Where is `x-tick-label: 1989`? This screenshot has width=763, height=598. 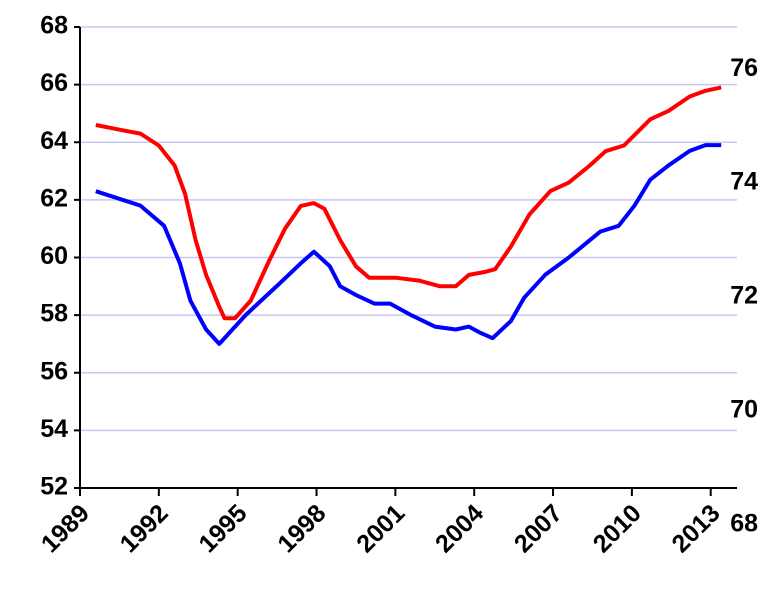
x-tick-label: 1989 is located at coordinates (65, 528).